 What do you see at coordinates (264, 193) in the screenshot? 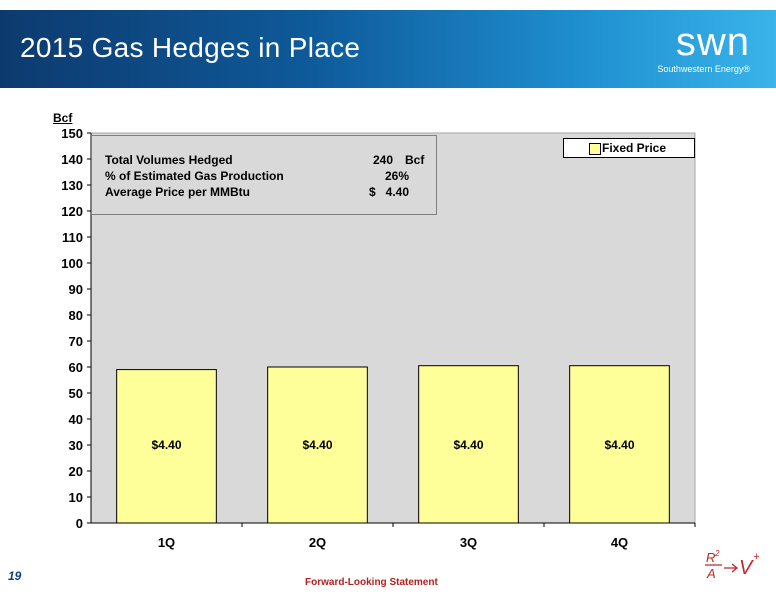
I see `summary-row-average-price: Average Price per MMBtu $ 4.40` at bounding box center [264, 193].